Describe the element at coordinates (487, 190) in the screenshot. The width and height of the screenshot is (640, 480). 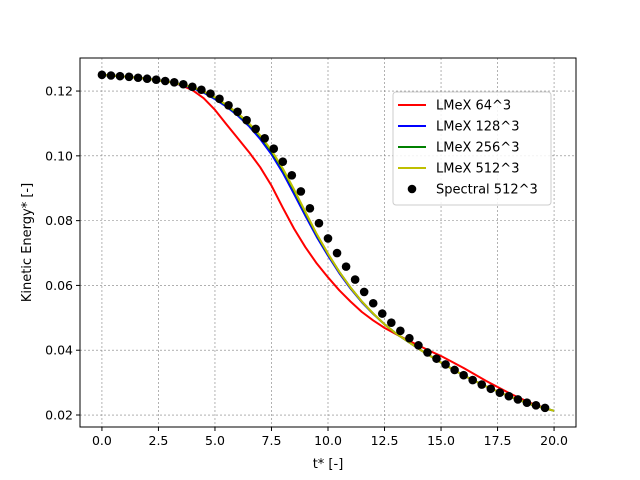
I see `legend-label-spectral-512-3: Spectral 512^3` at that location.